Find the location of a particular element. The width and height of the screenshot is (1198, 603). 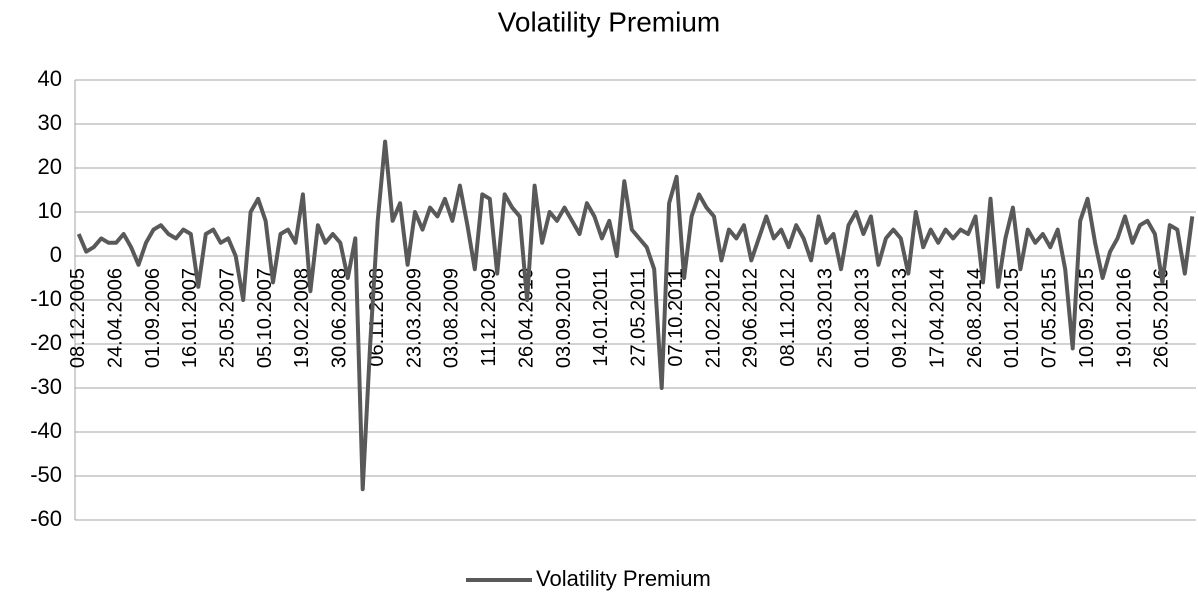

x-tick-label: 01.01.2015 is located at coordinates (1012, 318).